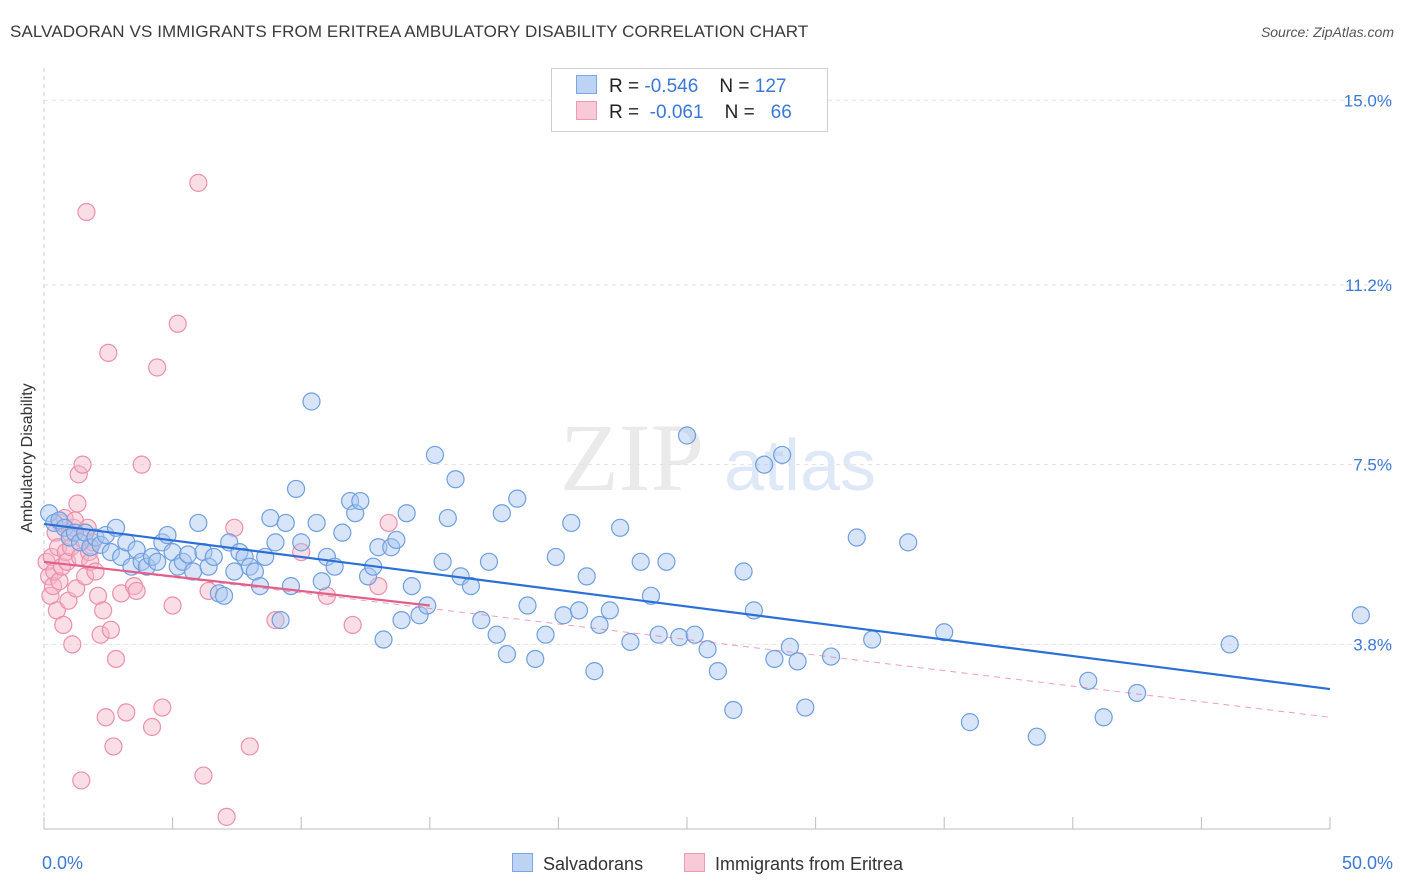  I want to click on legend-label-eritrea: Immigrants from Eritrea, so click(809, 864).